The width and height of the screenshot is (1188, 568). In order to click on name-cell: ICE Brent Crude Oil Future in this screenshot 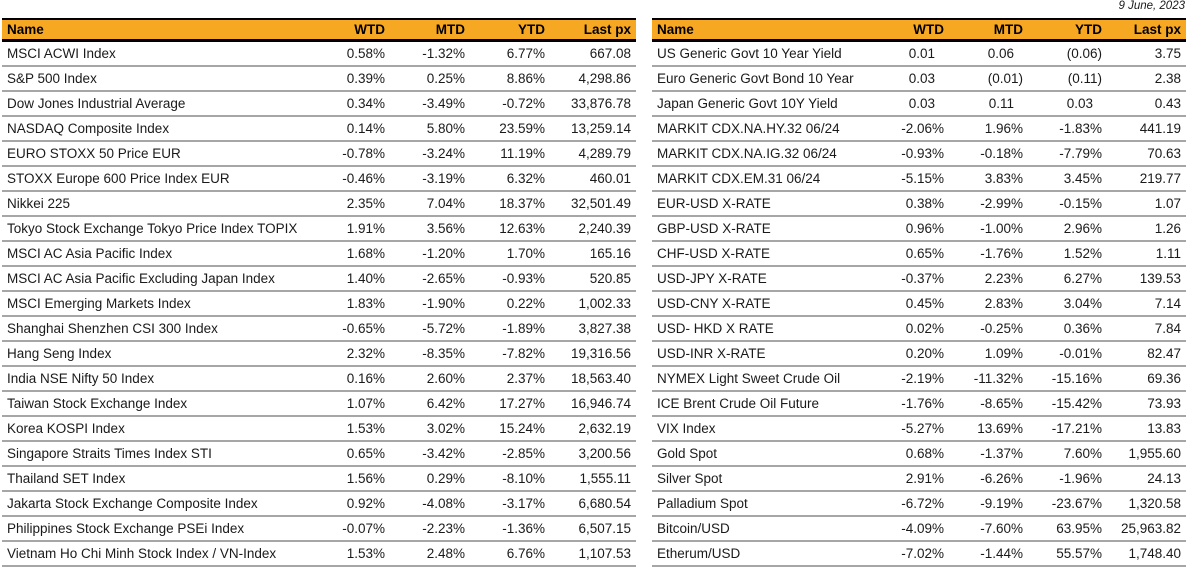, I will do `click(772, 404)`.